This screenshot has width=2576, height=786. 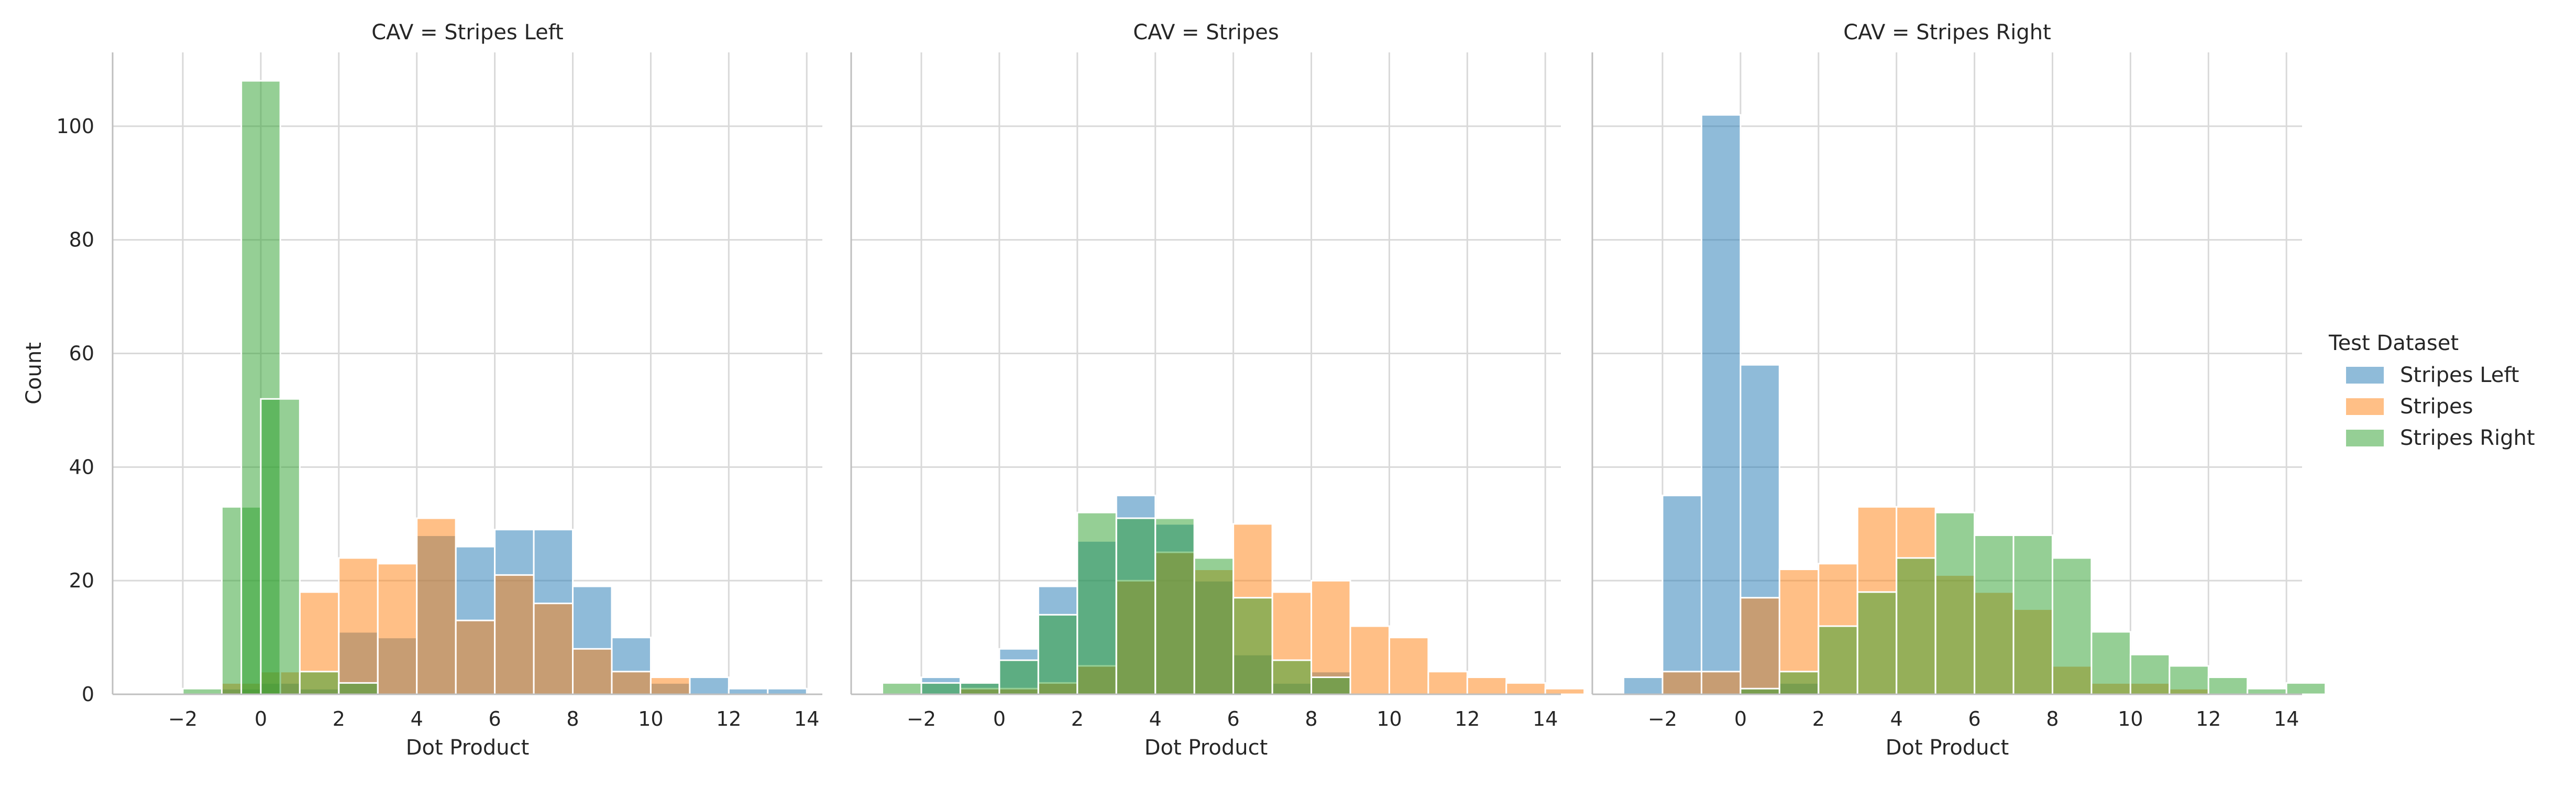 What do you see at coordinates (2467, 438) in the screenshot?
I see `legend-label: Stripes Right` at bounding box center [2467, 438].